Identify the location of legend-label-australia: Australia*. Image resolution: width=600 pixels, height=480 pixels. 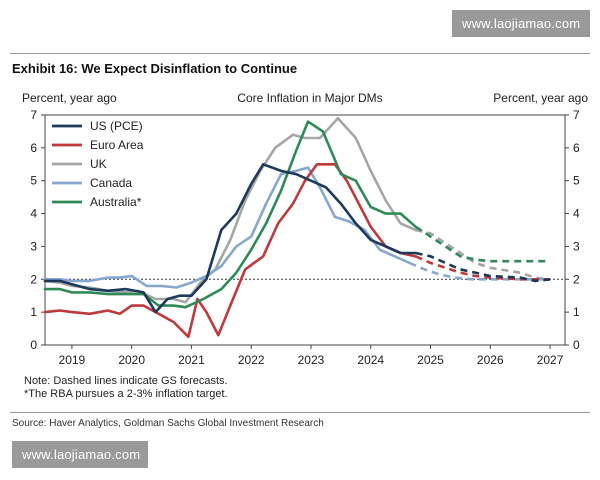
(116, 202).